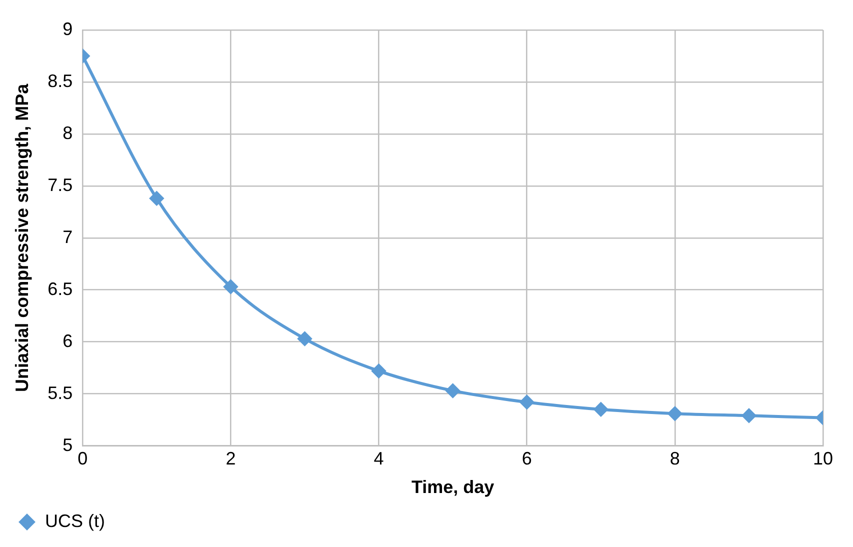  I want to click on x-tick-label: 6, so click(527, 458).